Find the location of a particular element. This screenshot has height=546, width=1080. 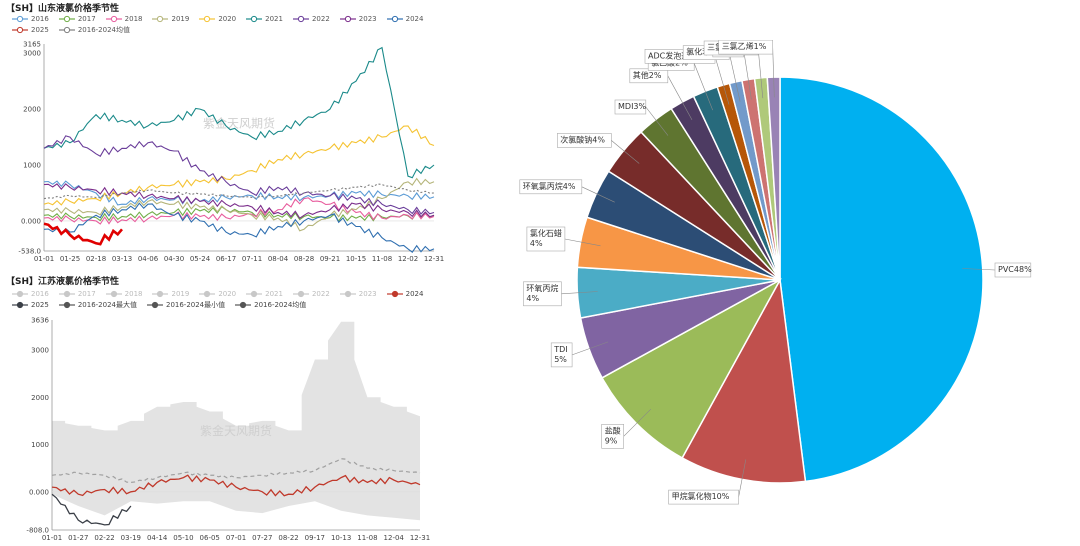

legend-label: 2024 is located at coordinates (414, 293).